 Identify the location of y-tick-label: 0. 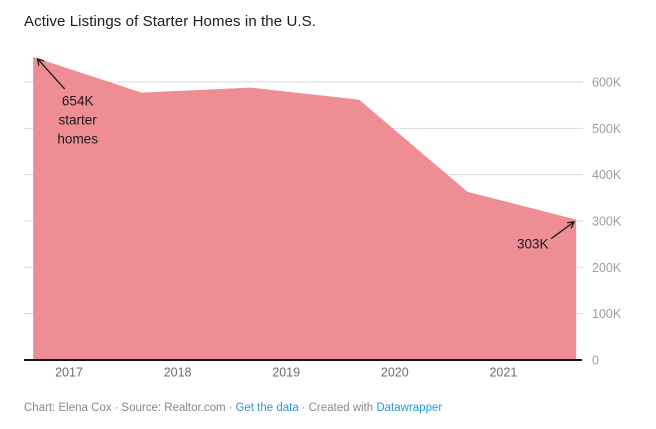
(595, 361).